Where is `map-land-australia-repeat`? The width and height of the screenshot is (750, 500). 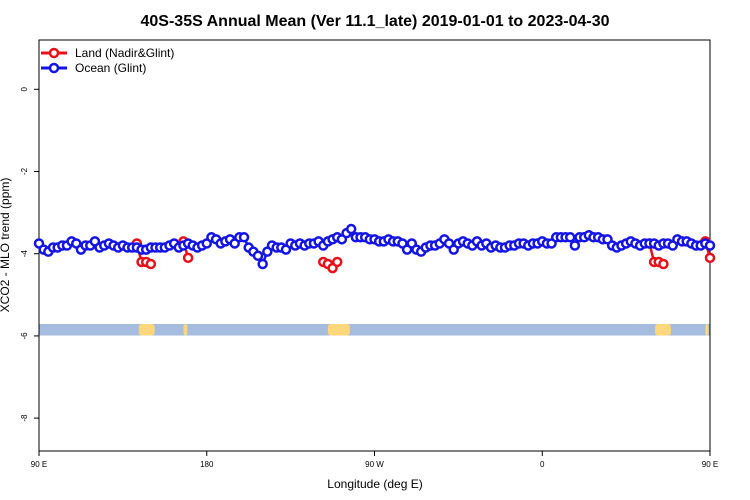
map-land-australia-repeat is located at coordinates (663, 330).